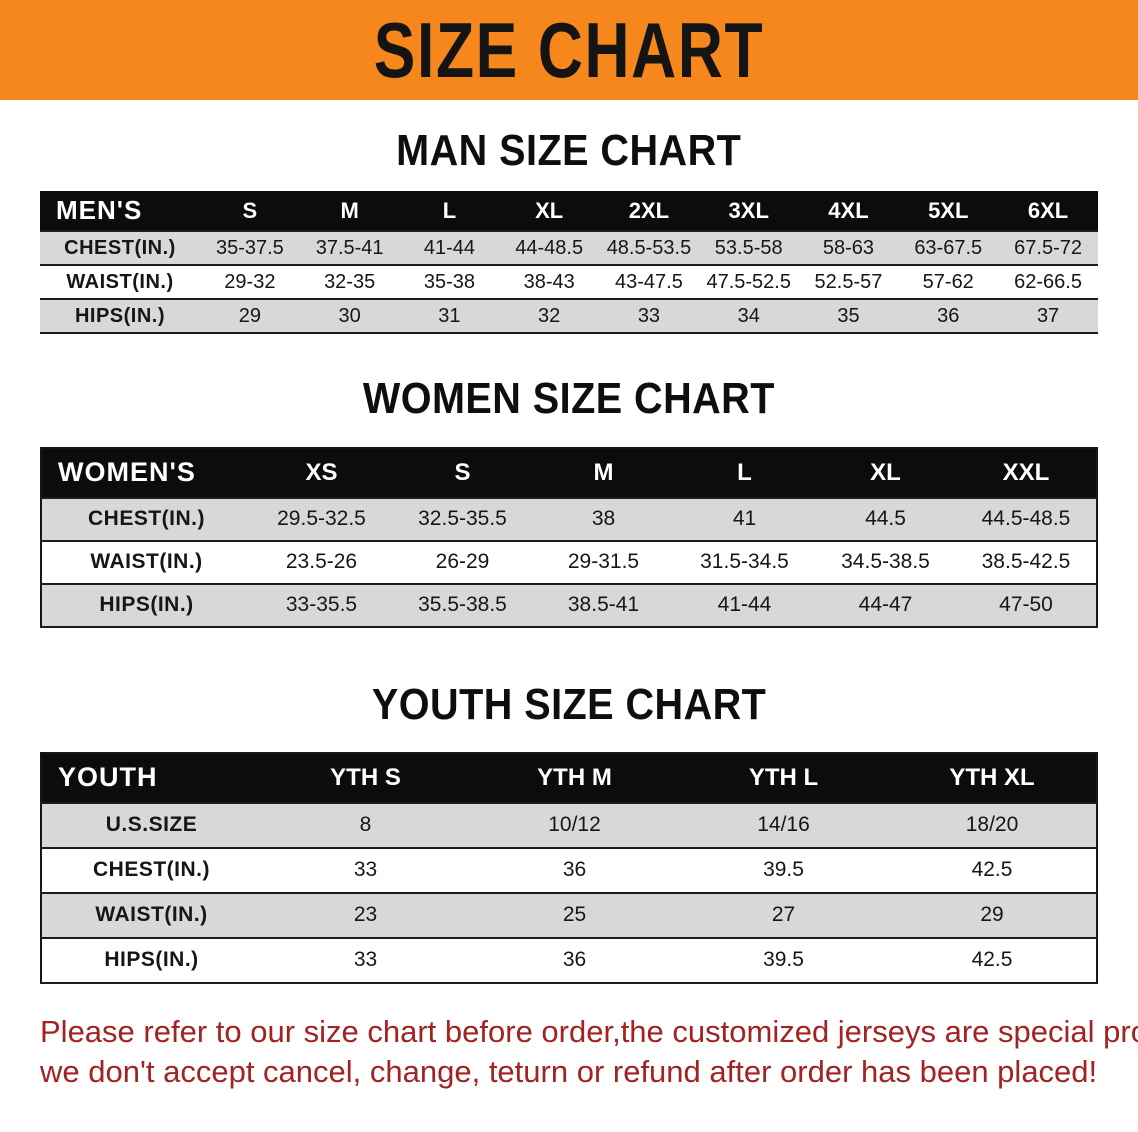  What do you see at coordinates (151, 825) in the screenshot?
I see `measure-row-label: U.S.SIZE` at bounding box center [151, 825].